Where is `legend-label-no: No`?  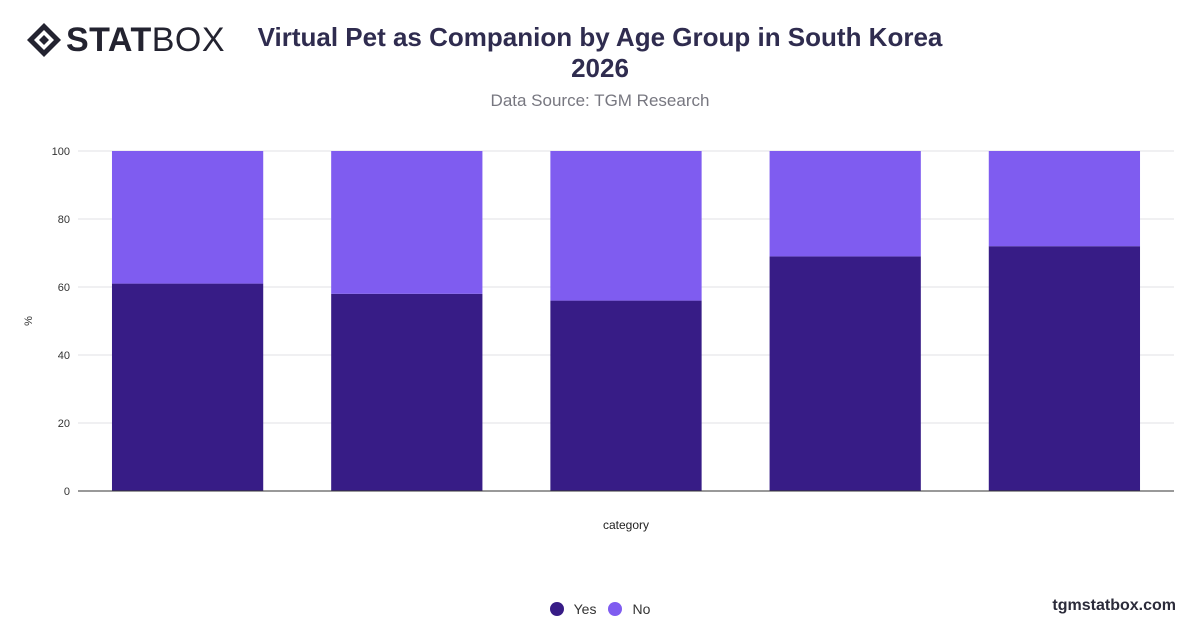 legend-label-no: No is located at coordinates (641, 609).